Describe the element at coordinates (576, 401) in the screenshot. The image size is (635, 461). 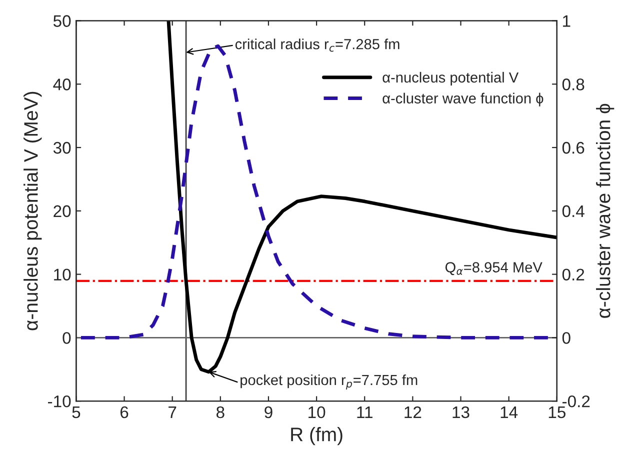
I see `y2-tick-label: -0.2` at that location.